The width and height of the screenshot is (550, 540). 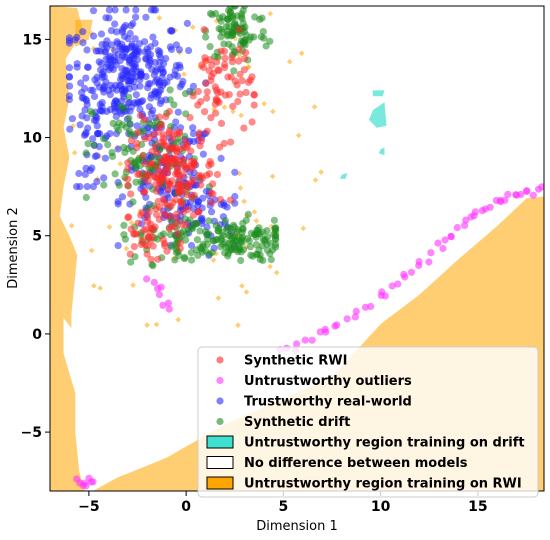 What do you see at coordinates (220, 462) in the screenshot?
I see `legend-patch-region_none` at bounding box center [220, 462].